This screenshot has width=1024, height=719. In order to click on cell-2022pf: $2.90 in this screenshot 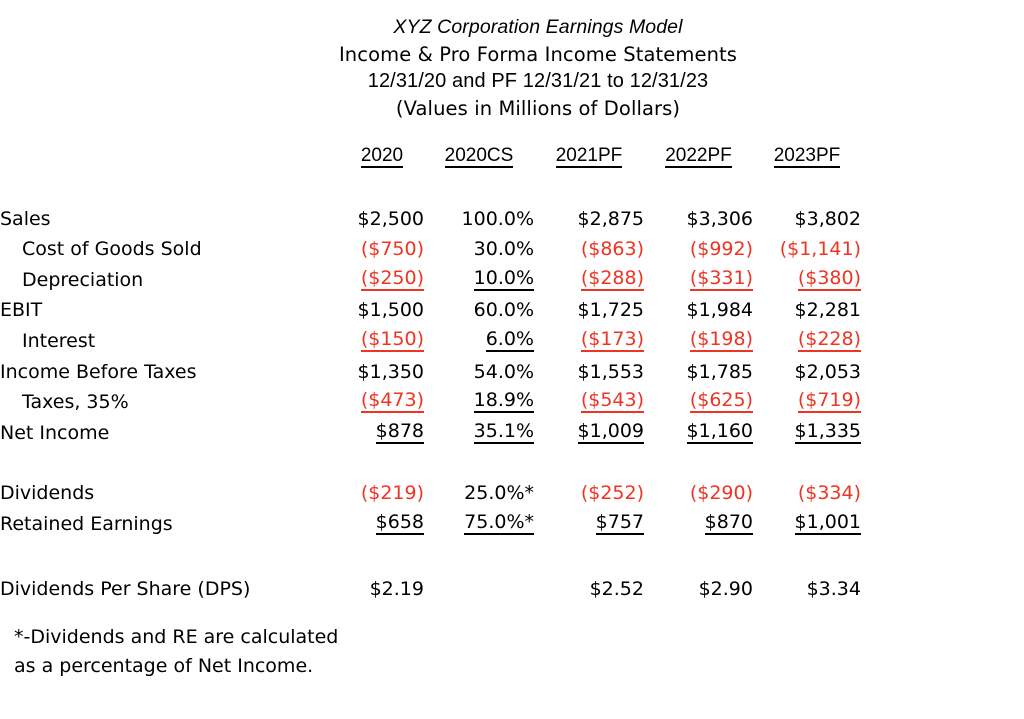, I will do `click(725, 588)`.